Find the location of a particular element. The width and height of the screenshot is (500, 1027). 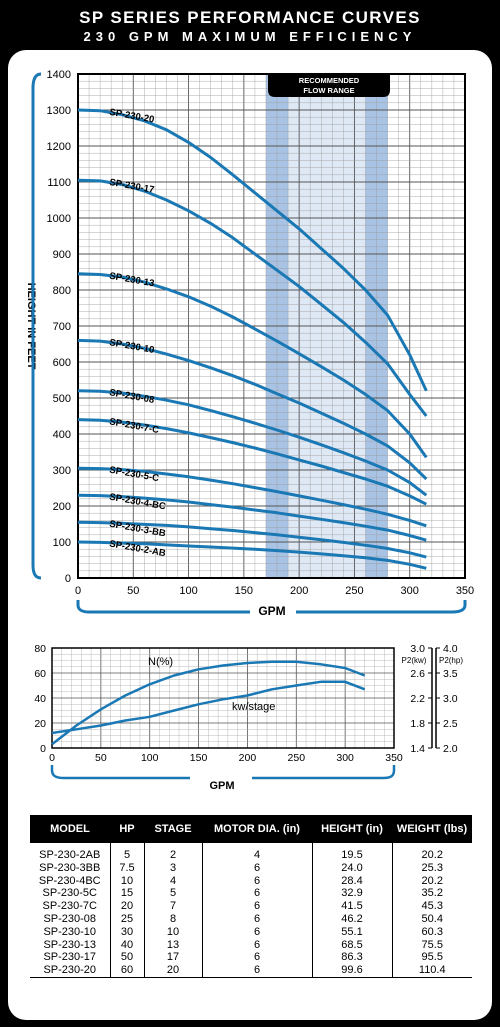

eff-x-tick-label: 250 is located at coordinates (297, 758).